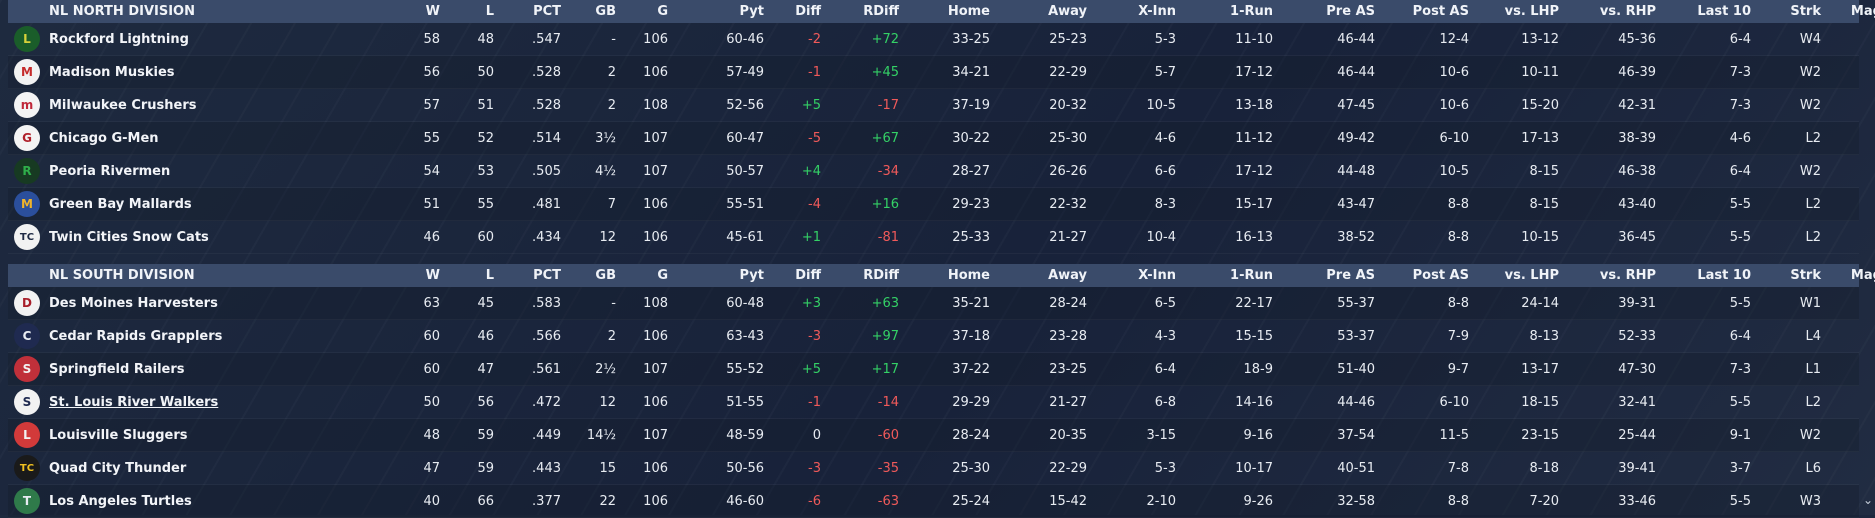 This screenshot has width=1875, height=518. I want to click on stat-pyt: 60-48, so click(745, 303).